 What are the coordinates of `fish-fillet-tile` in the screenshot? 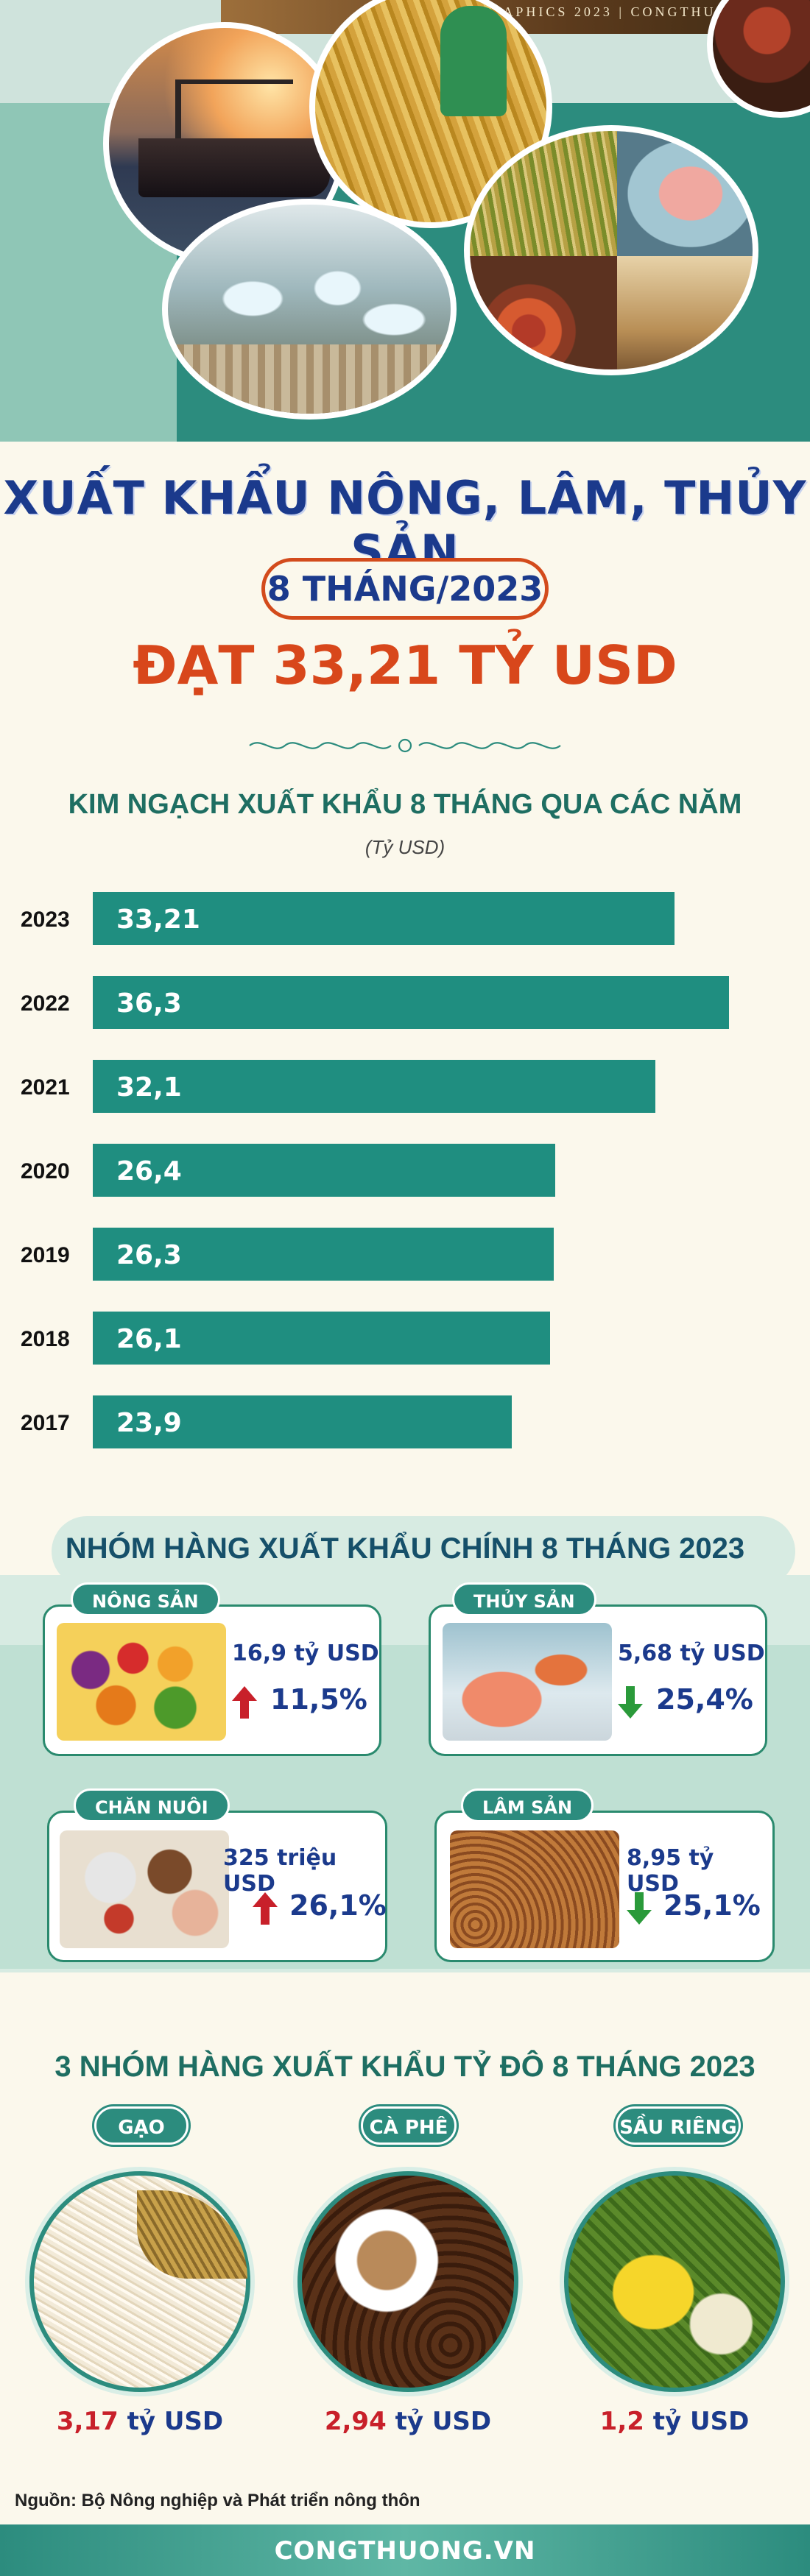 It's located at (685, 193).